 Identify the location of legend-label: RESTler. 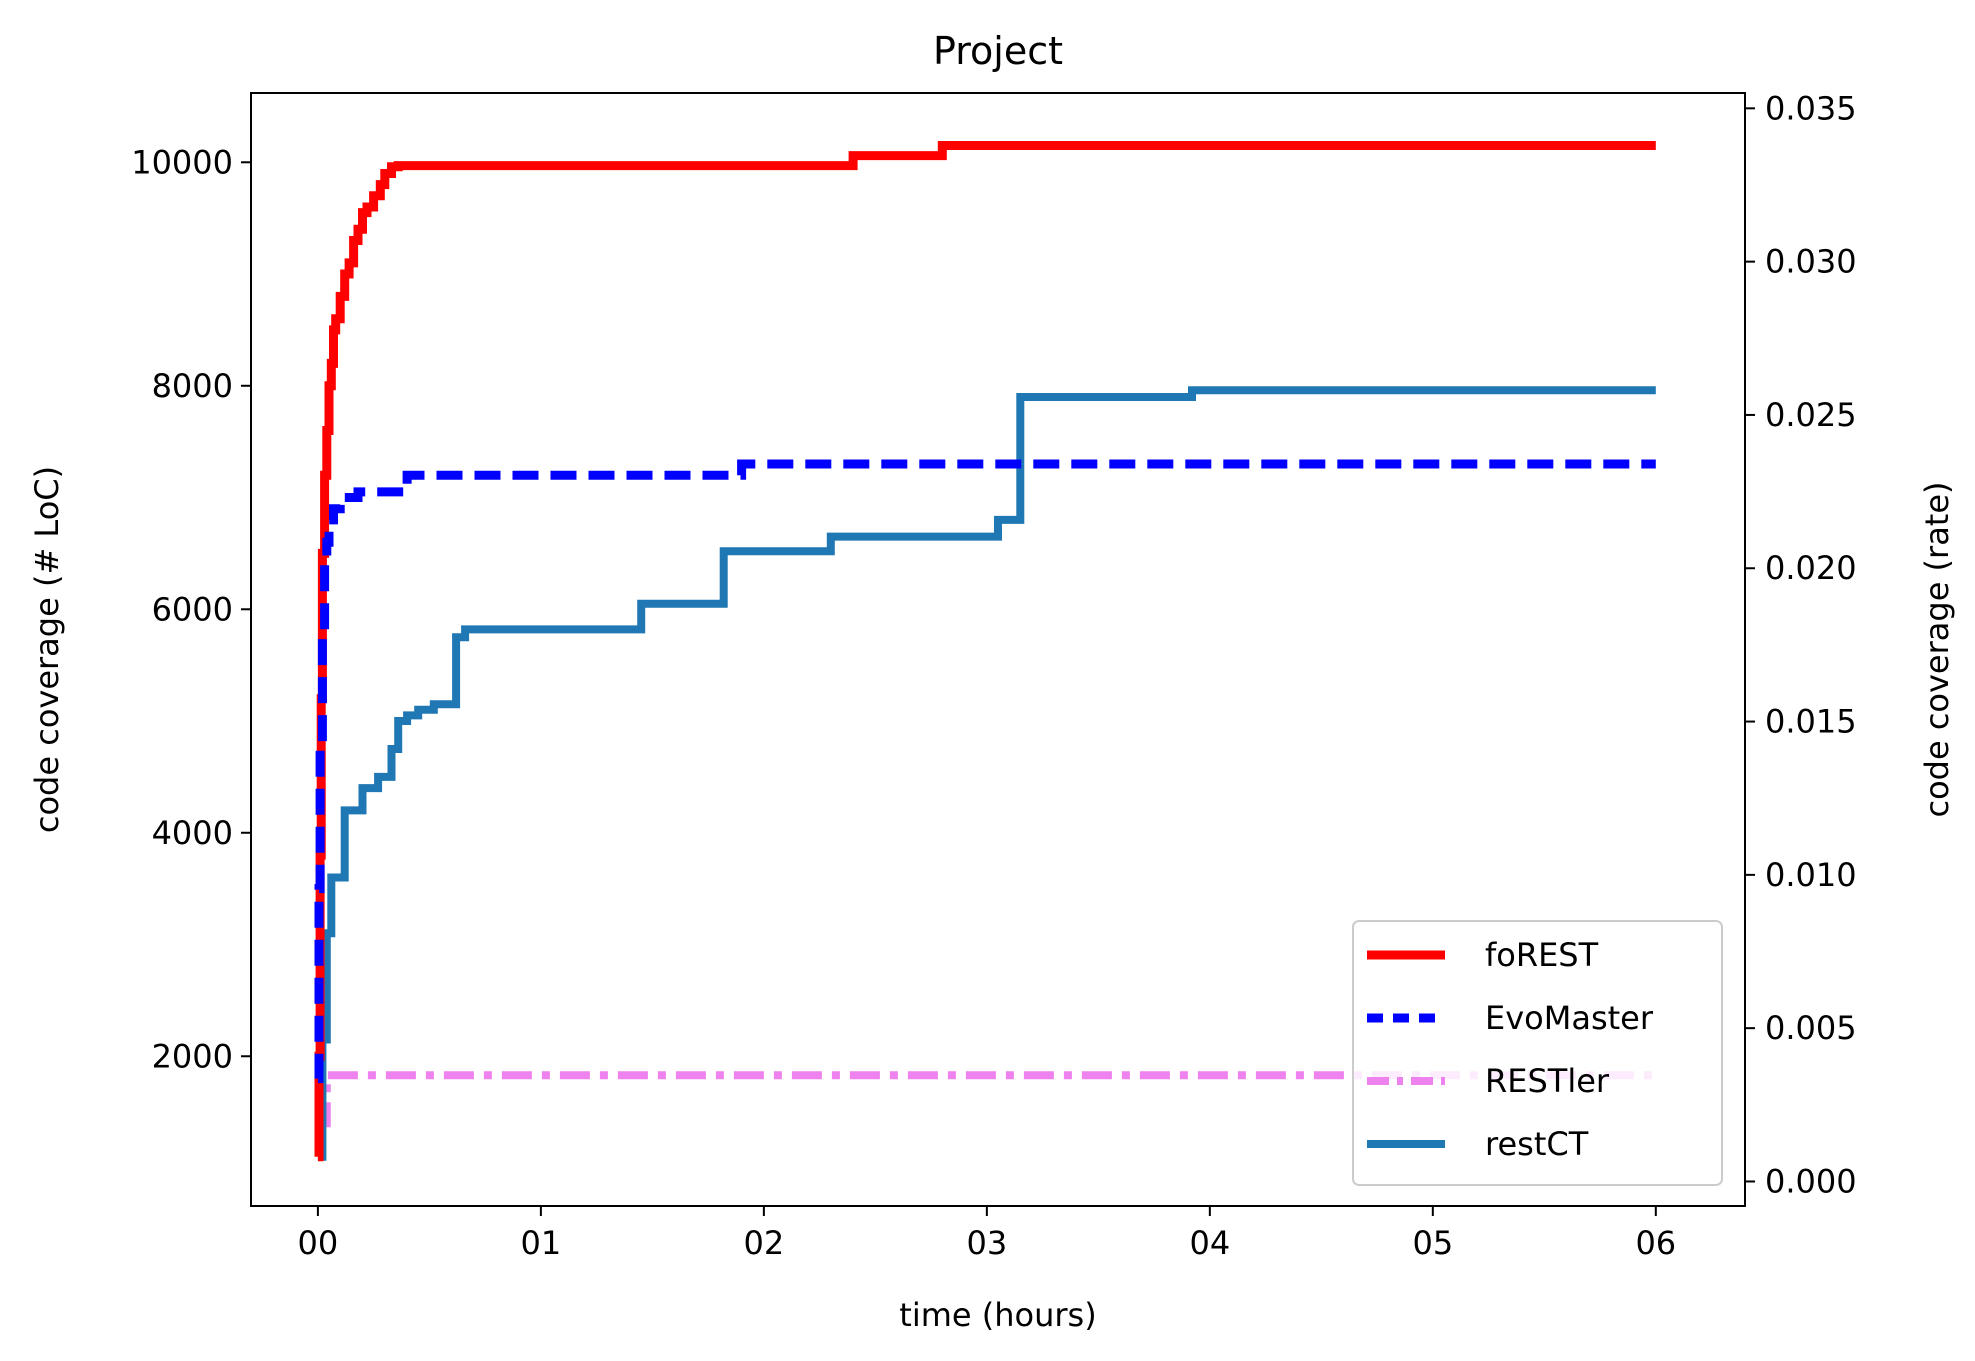
(1547, 1081).